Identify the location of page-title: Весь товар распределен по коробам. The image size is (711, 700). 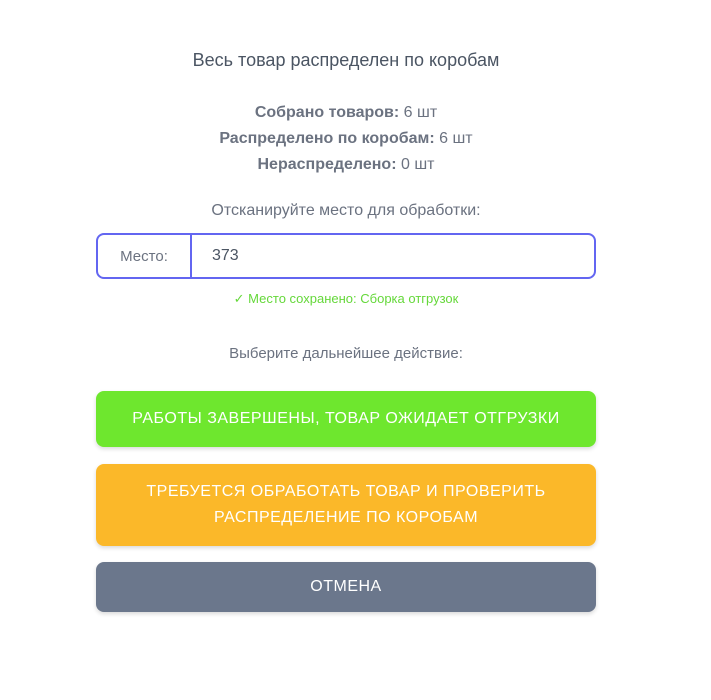
(346, 60).